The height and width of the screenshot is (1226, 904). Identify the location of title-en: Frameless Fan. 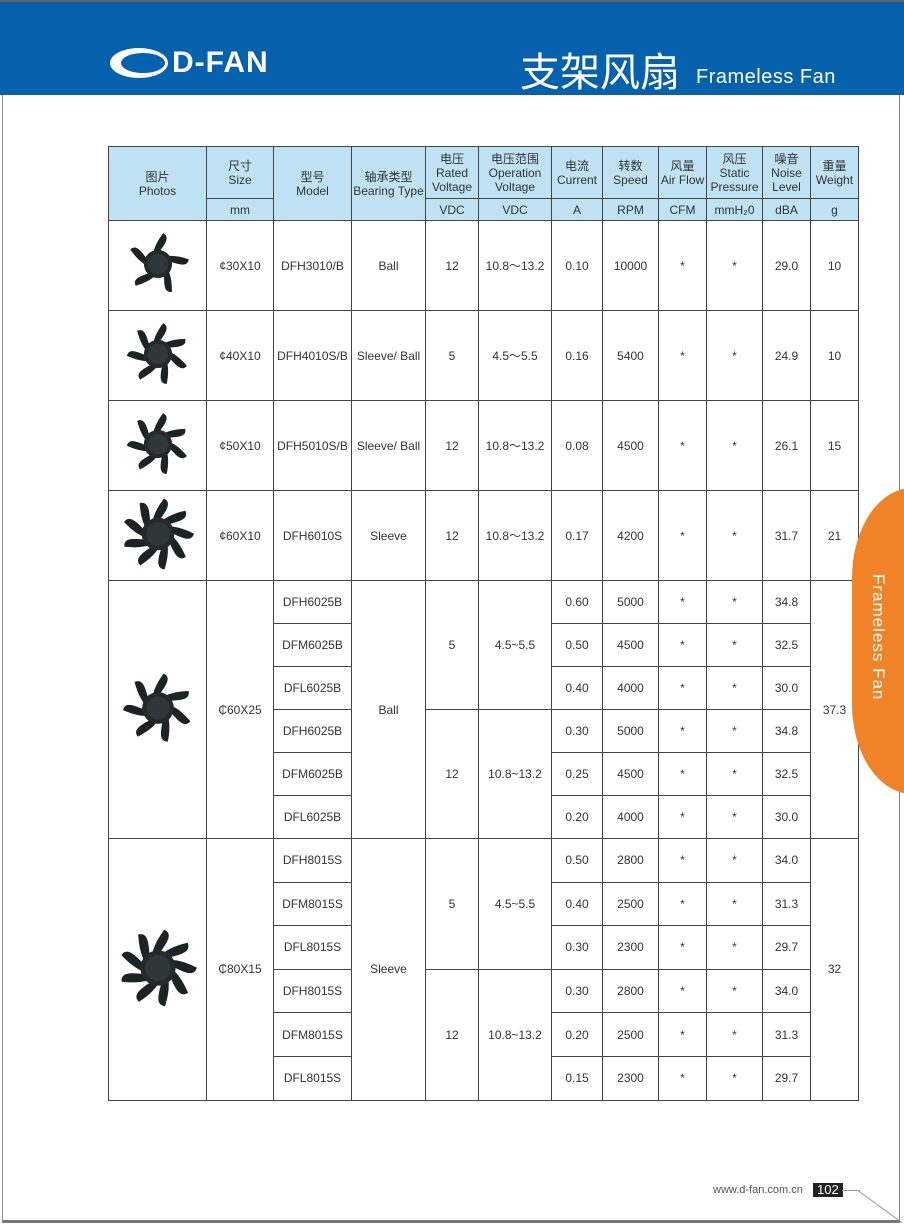
(766, 77).